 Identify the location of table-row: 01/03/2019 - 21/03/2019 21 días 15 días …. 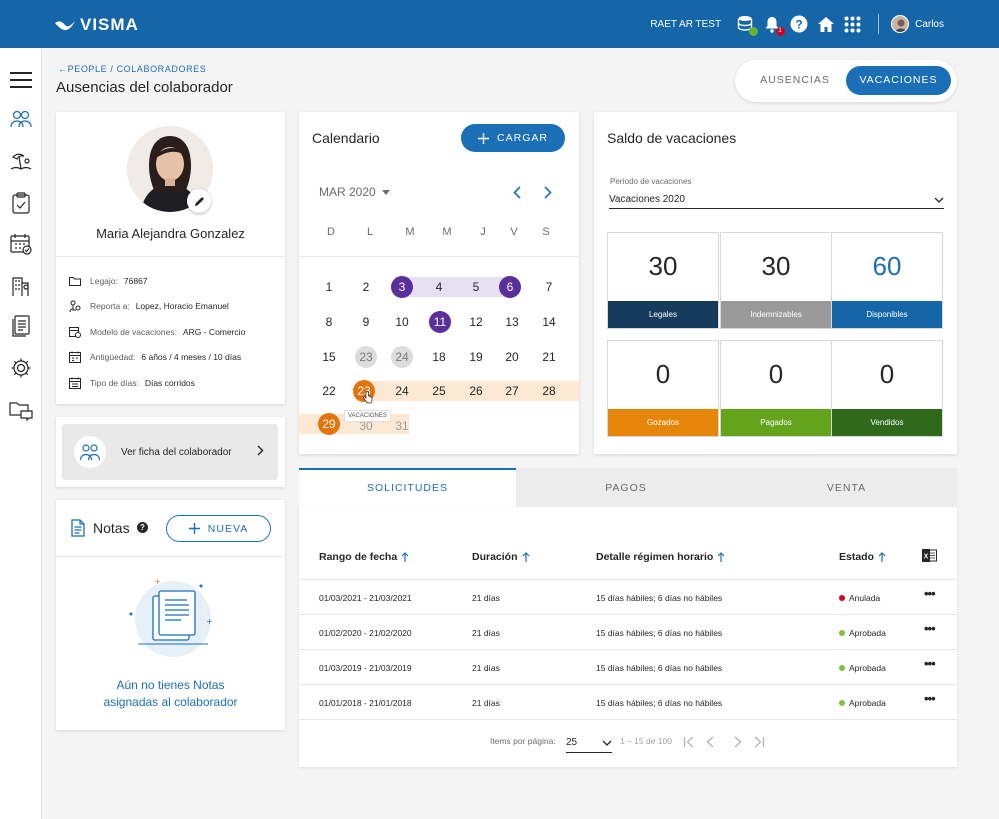
(628, 667).